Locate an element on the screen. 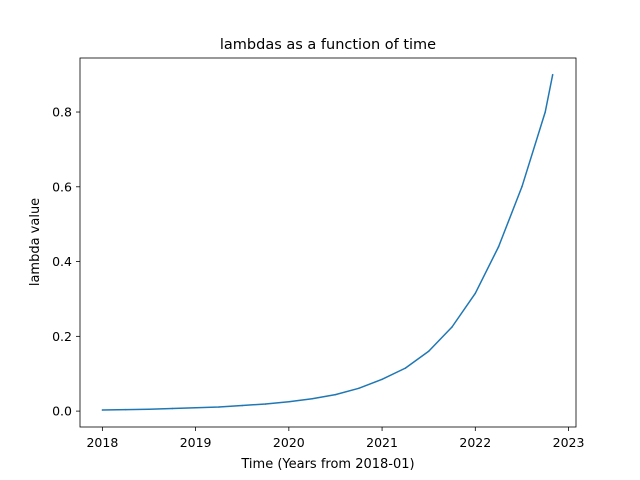 Image resolution: width=640 pixels, height=480 pixels. y-tick-label: 0.2 is located at coordinates (62, 336).